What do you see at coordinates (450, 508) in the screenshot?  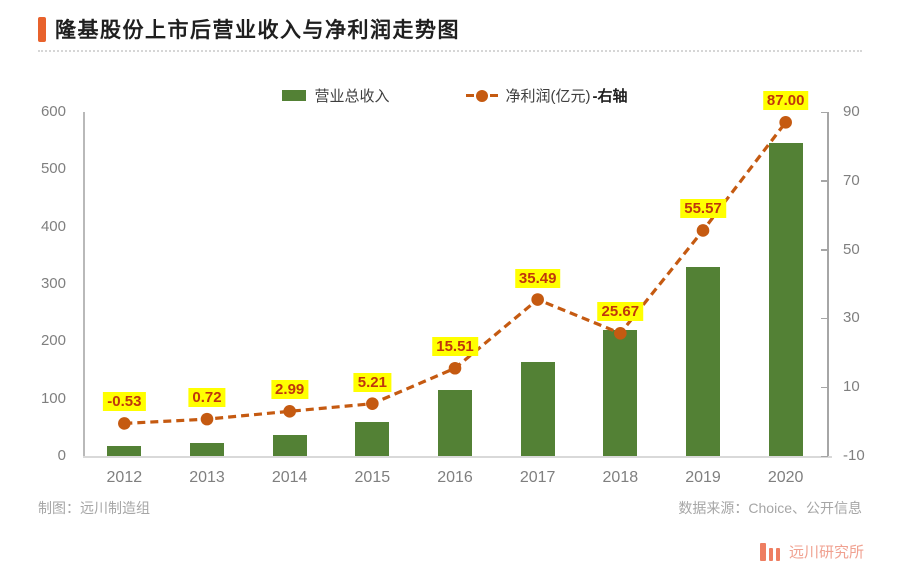 I see `footer: 制图：远川制造组 数据来源：Choice、公开信息` at bounding box center [450, 508].